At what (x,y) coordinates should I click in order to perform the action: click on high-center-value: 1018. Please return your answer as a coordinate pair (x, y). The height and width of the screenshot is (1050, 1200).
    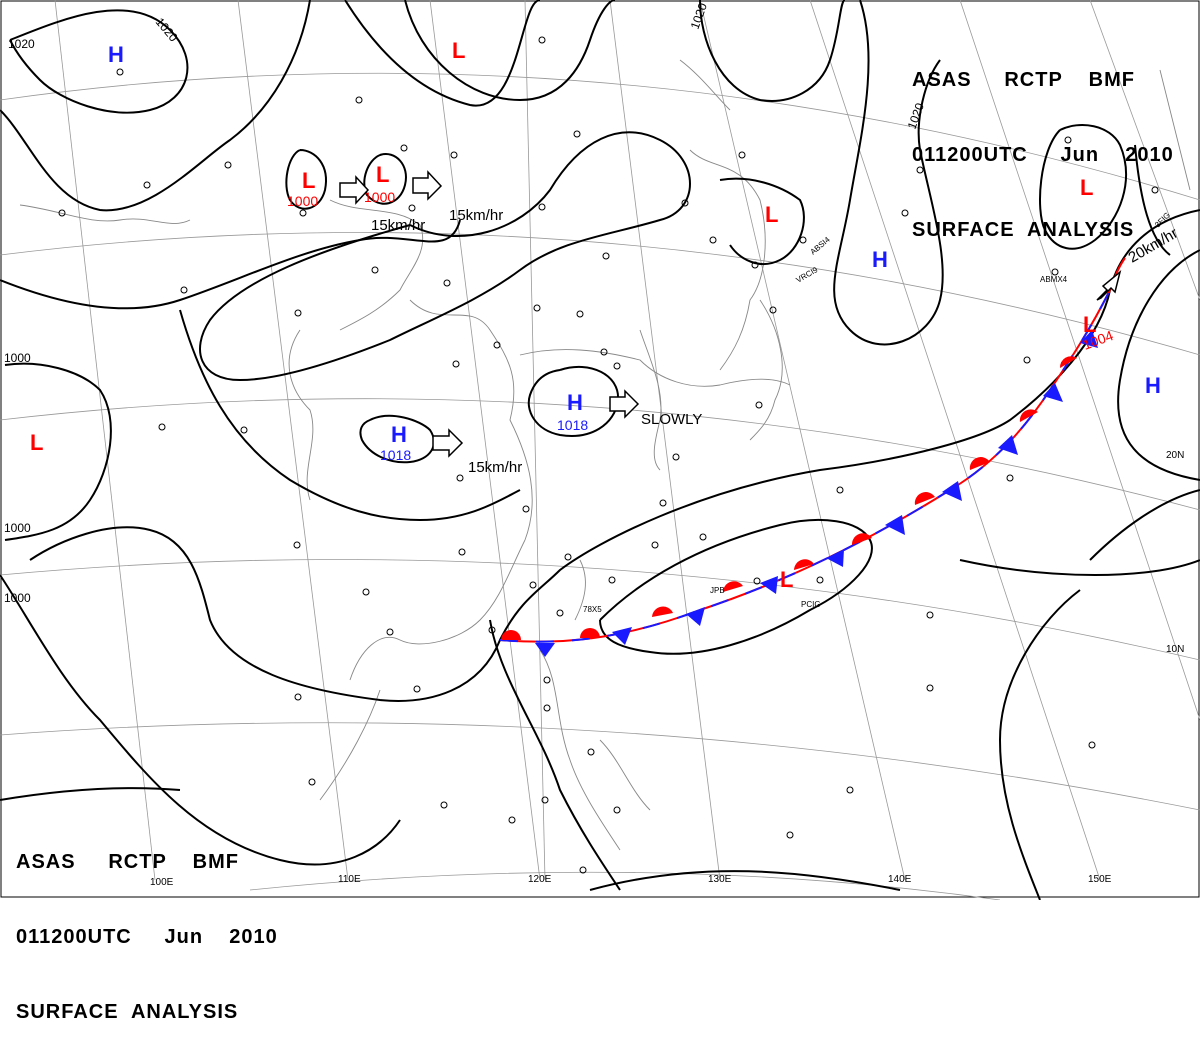
    Looking at the image, I should click on (395, 455).